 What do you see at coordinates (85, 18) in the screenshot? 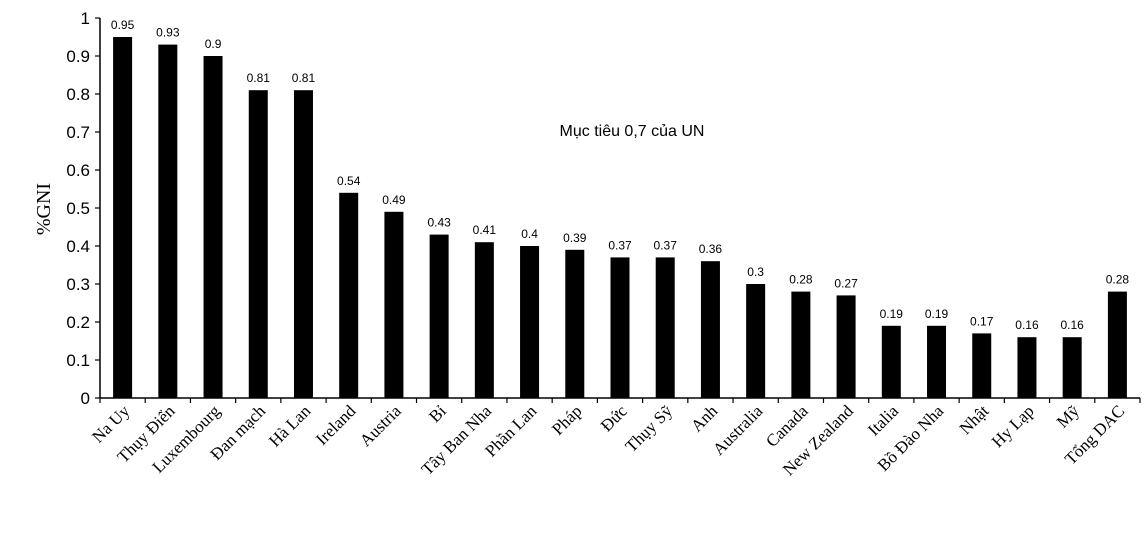
I see `y-tick-label: 1` at bounding box center [85, 18].